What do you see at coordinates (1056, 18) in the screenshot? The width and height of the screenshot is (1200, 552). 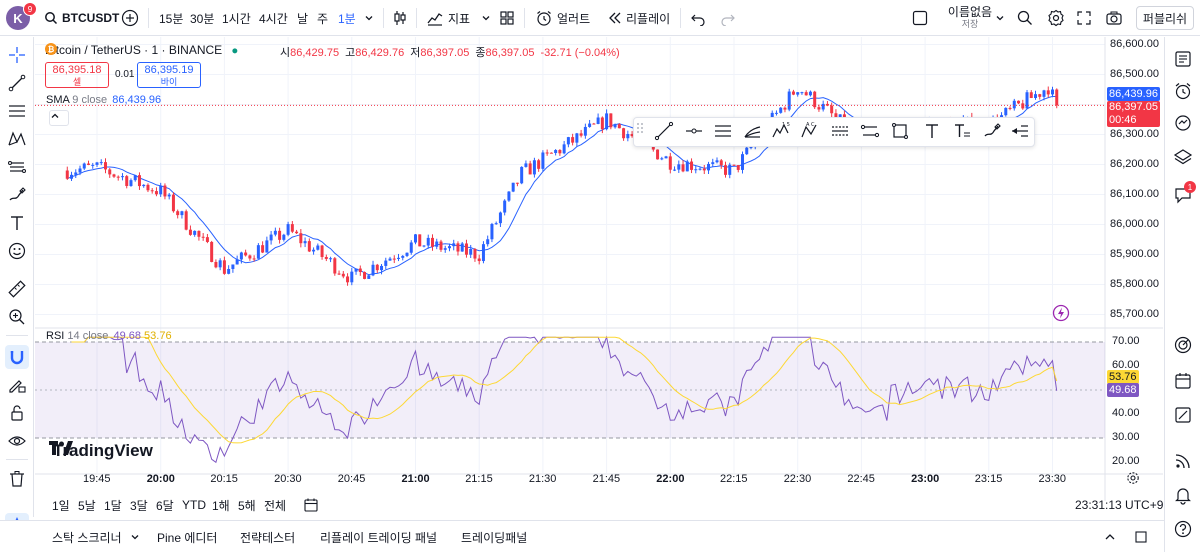 I see `settings-button` at bounding box center [1056, 18].